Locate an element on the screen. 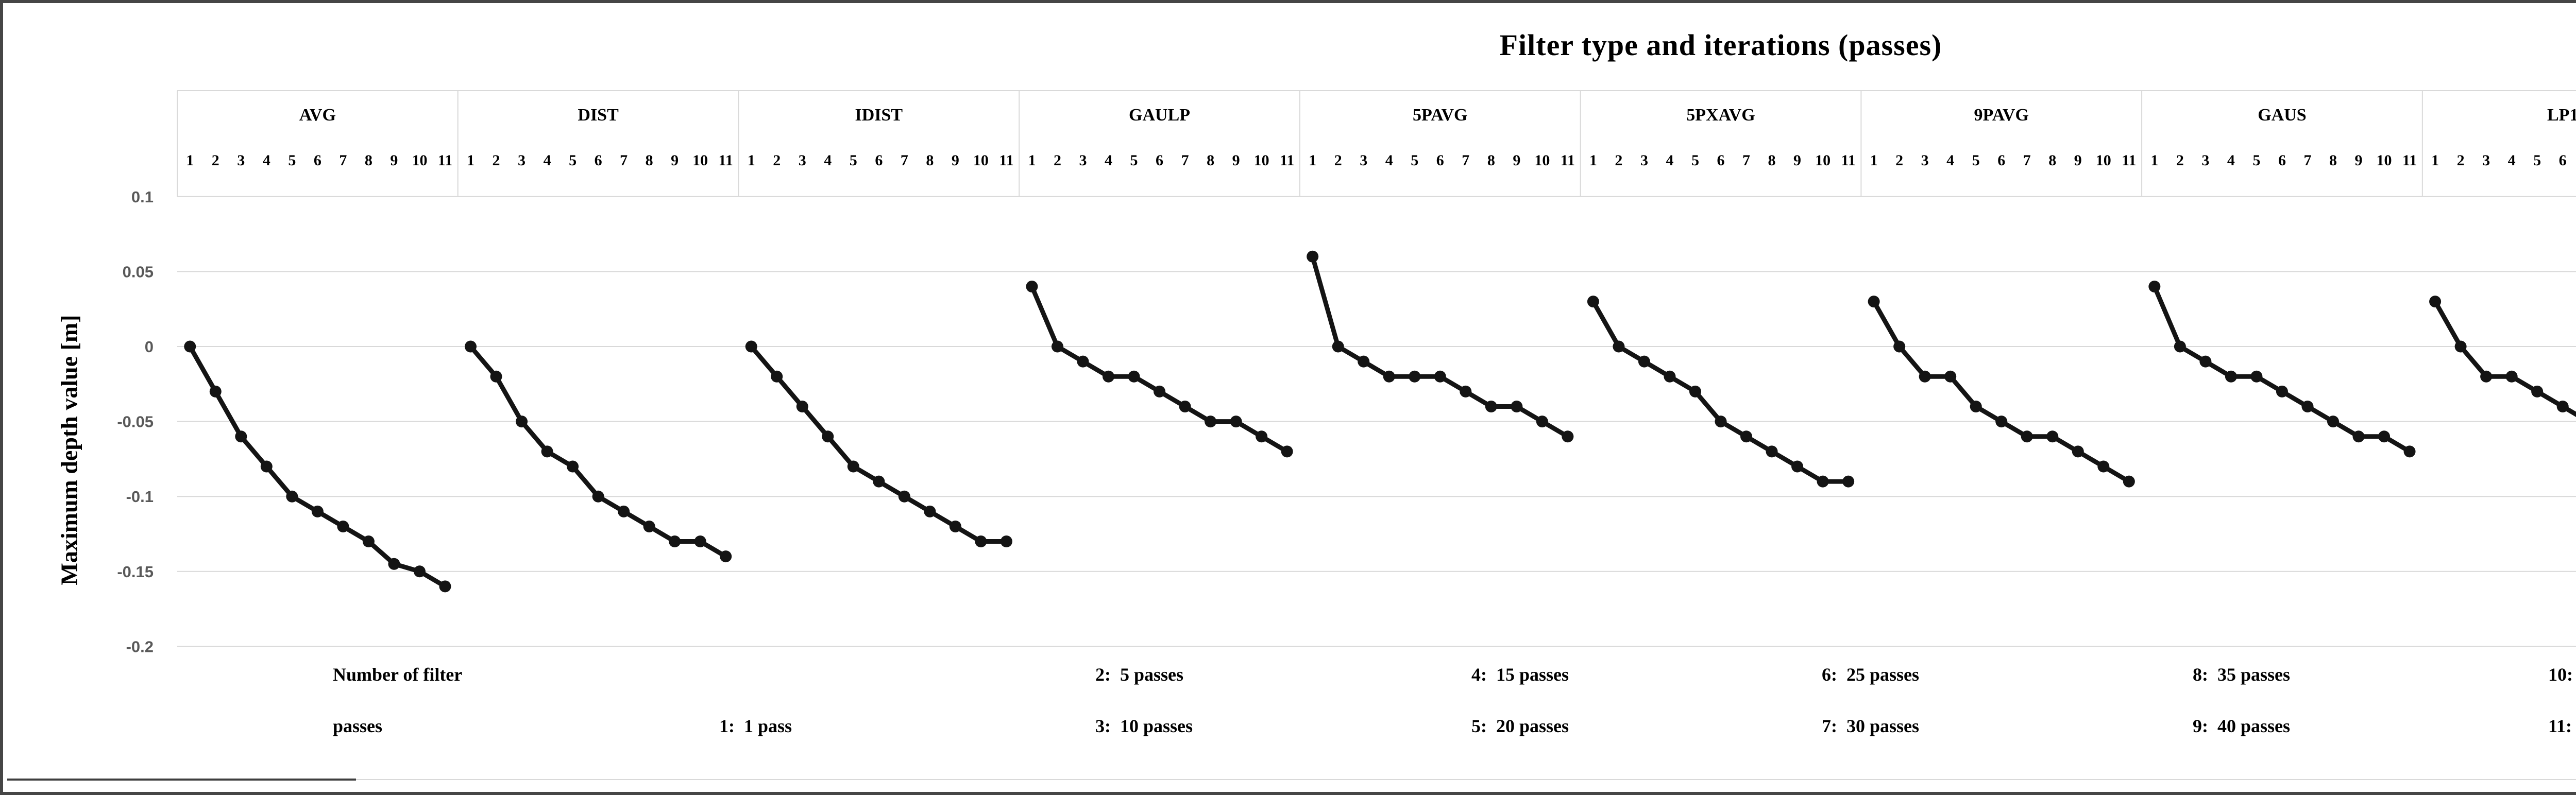 Image resolution: width=2576 pixels, height=795 pixels. y-tick-label: -0.15 is located at coordinates (135, 572).